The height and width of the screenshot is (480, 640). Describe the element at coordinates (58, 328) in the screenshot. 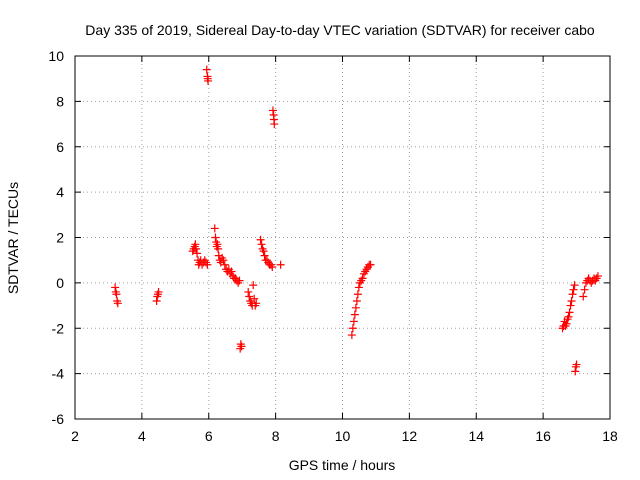

I see `y-tick-label: -2` at that location.